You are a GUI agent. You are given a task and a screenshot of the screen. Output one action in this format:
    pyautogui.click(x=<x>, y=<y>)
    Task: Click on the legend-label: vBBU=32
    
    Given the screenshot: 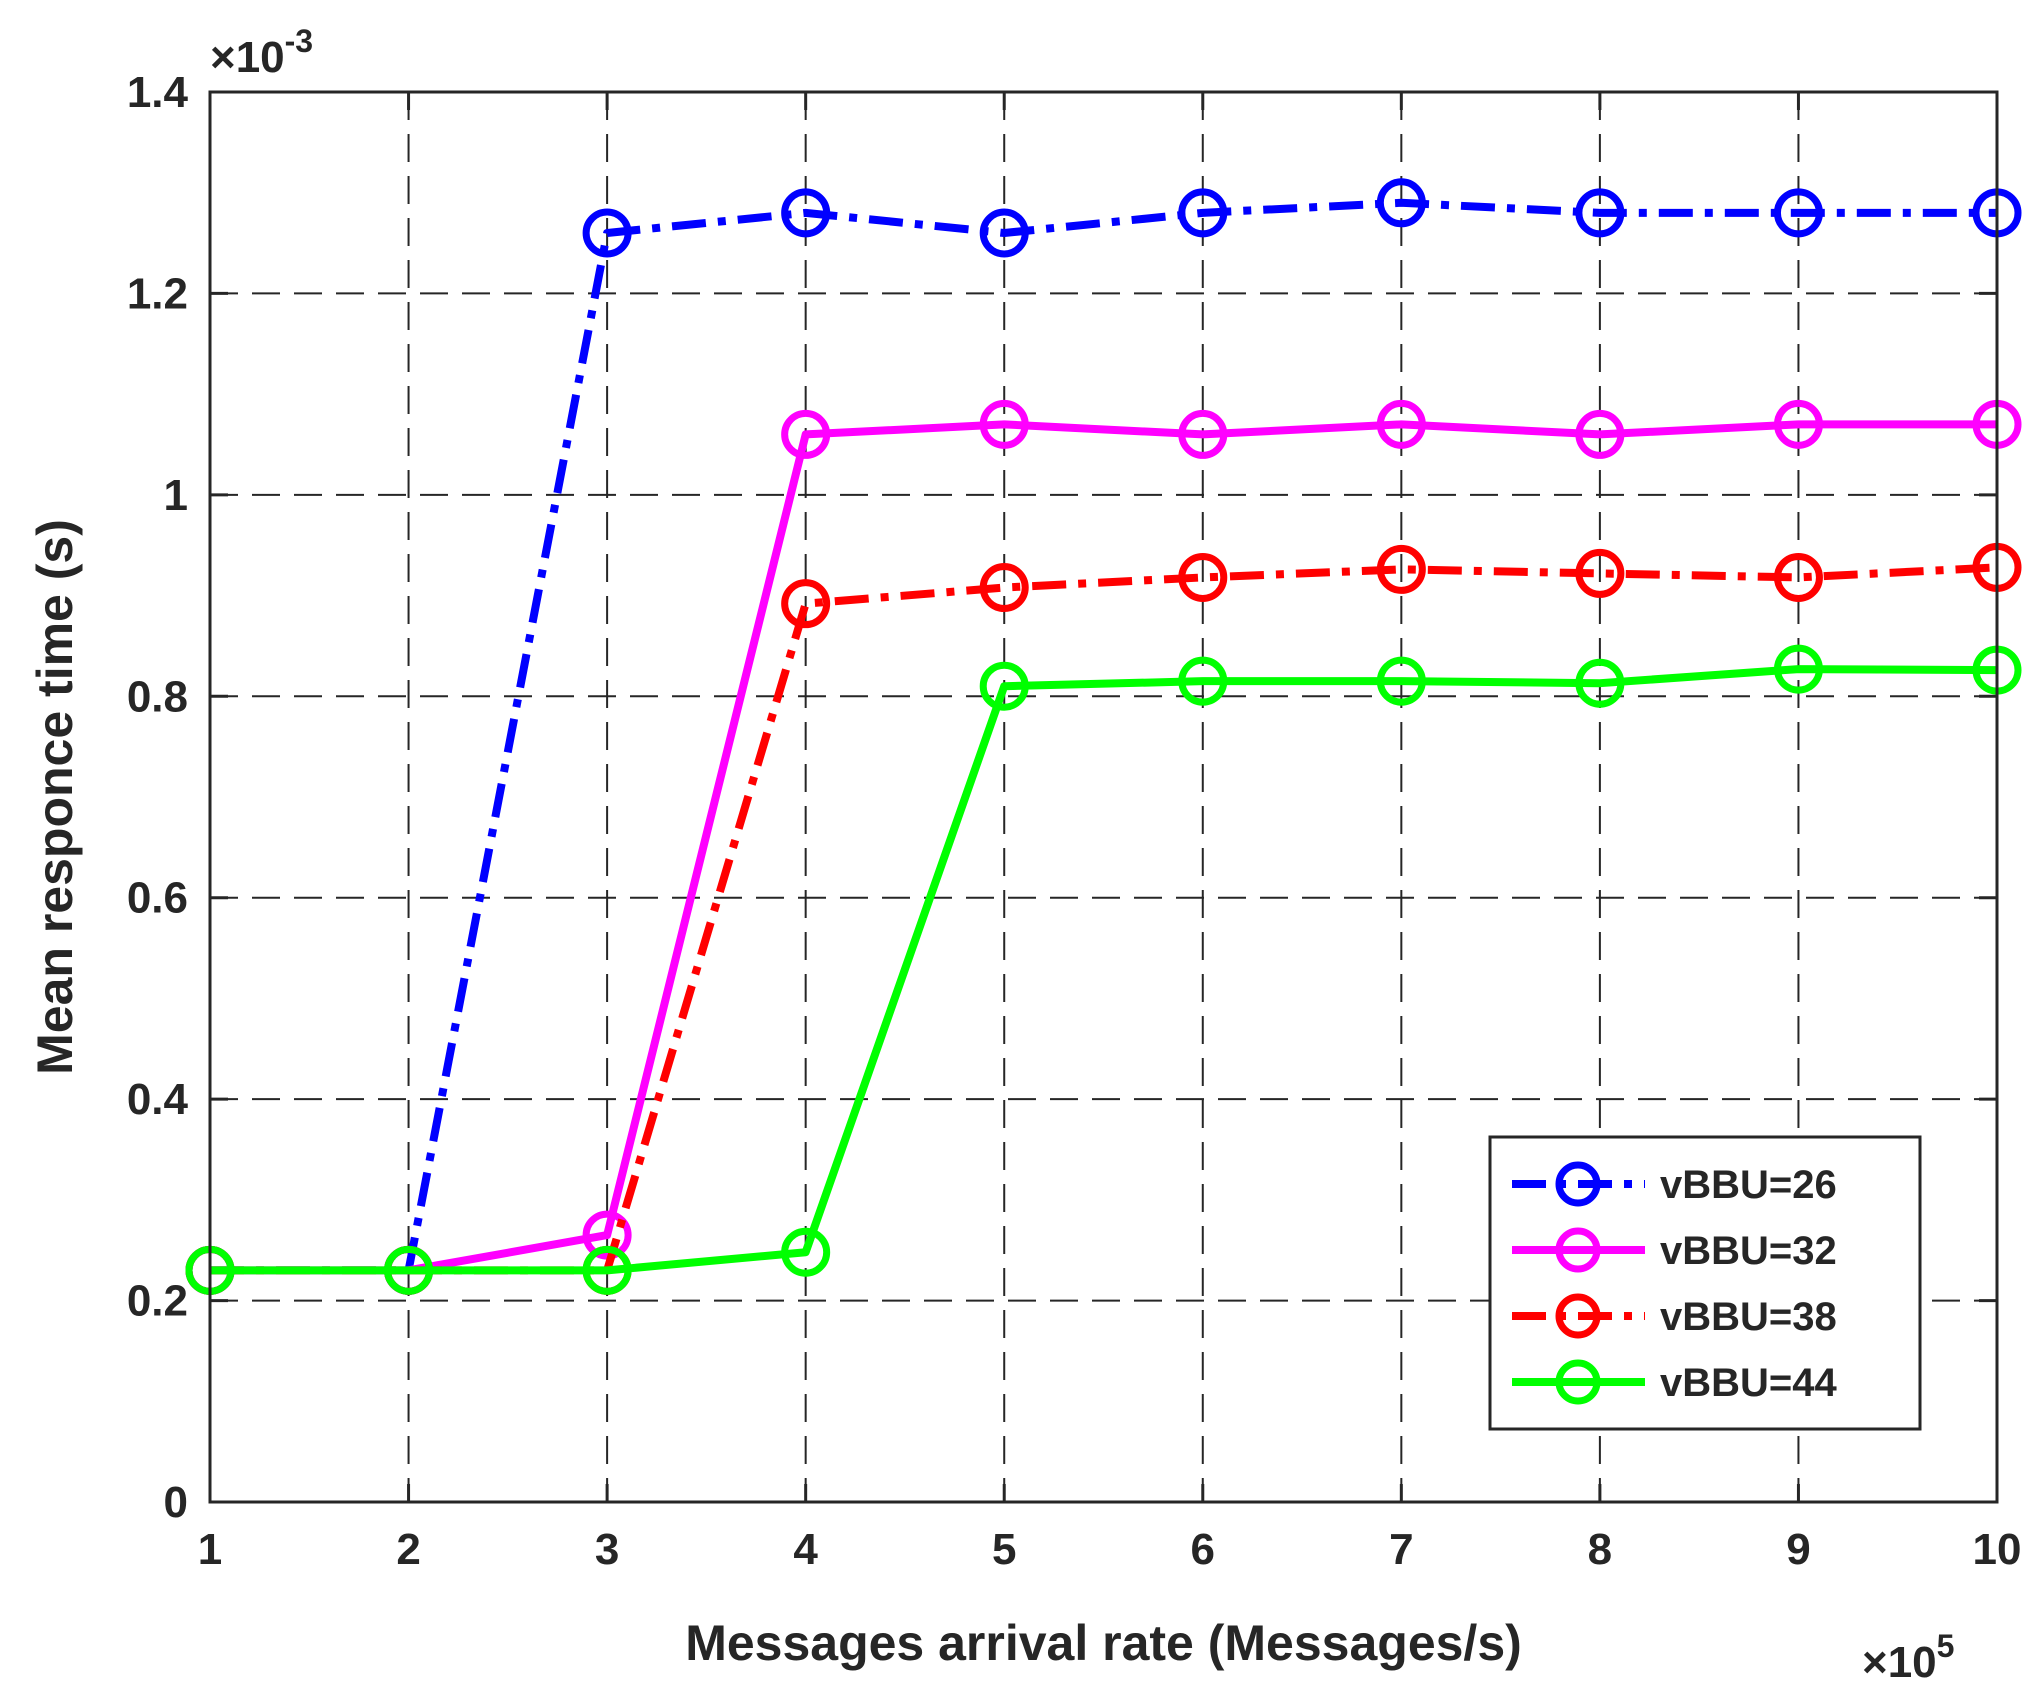 What is the action you would take?
    pyautogui.click(x=1748, y=1251)
    